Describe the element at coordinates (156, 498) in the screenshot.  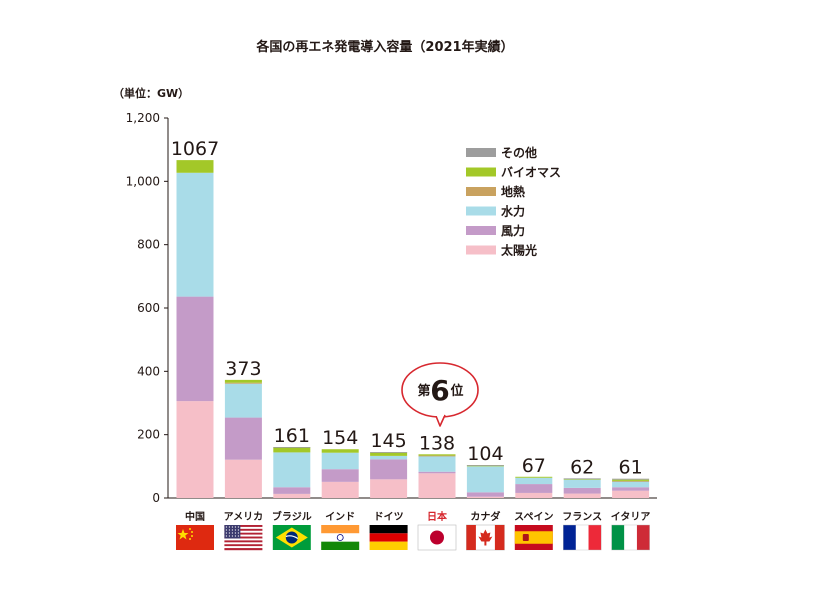
I see `y-tick-label: 0` at that location.